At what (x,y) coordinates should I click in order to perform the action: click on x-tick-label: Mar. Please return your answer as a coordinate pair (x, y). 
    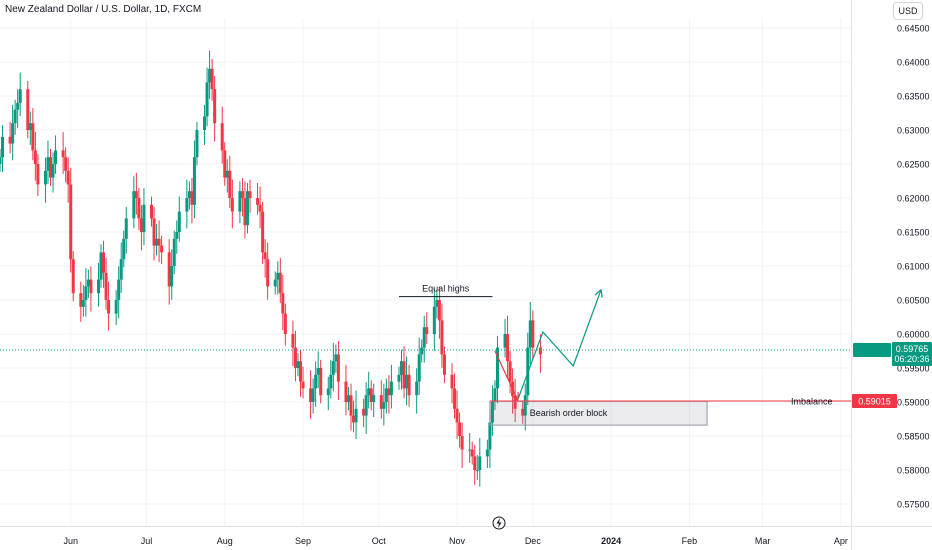
    Looking at the image, I should click on (763, 541).